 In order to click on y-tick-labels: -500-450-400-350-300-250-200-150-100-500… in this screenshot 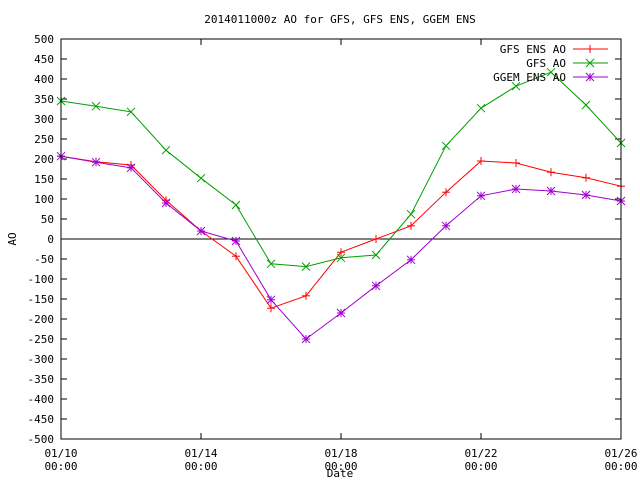, I will do `click(41, 239)`.